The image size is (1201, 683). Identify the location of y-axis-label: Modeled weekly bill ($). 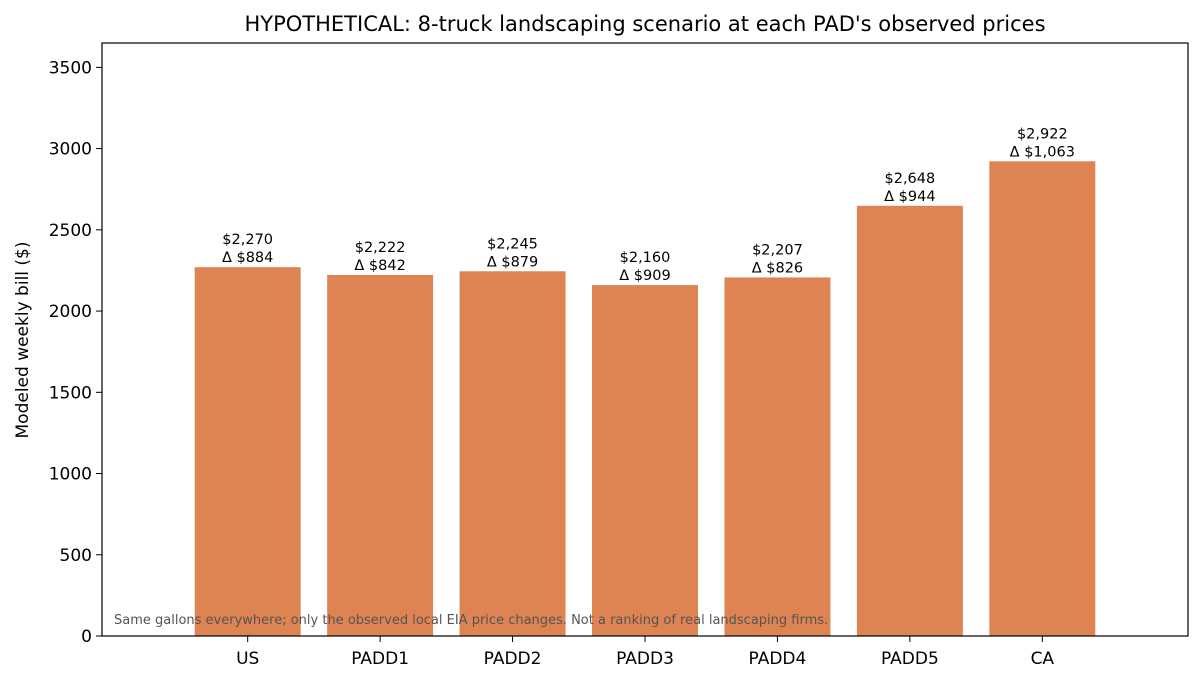
(23, 340).